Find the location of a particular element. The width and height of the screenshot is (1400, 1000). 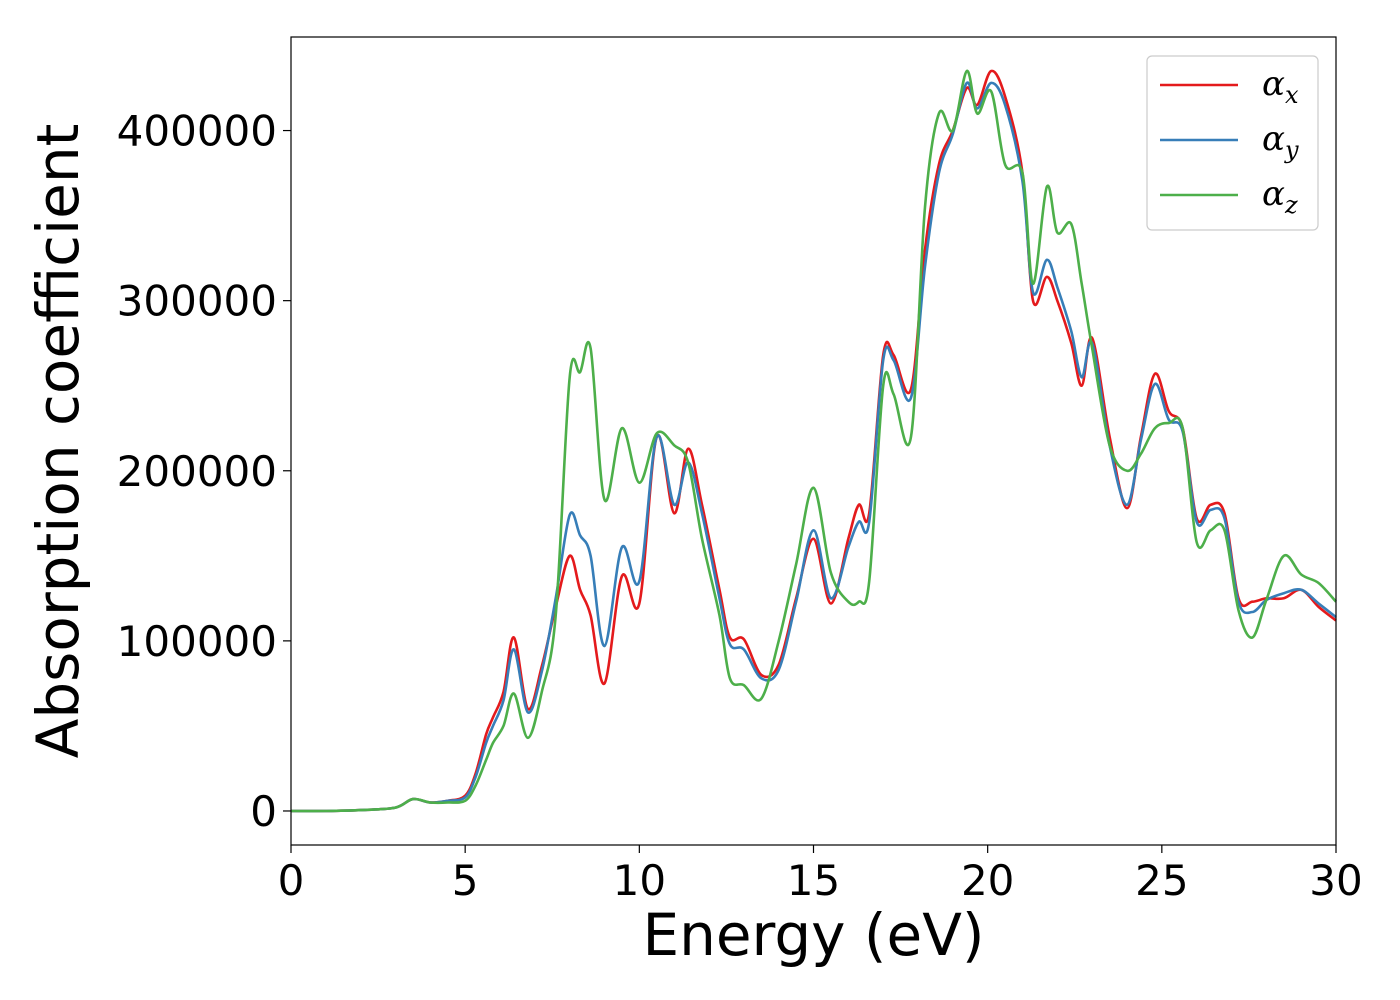

x-tick-label: 25 is located at coordinates (1161, 880).